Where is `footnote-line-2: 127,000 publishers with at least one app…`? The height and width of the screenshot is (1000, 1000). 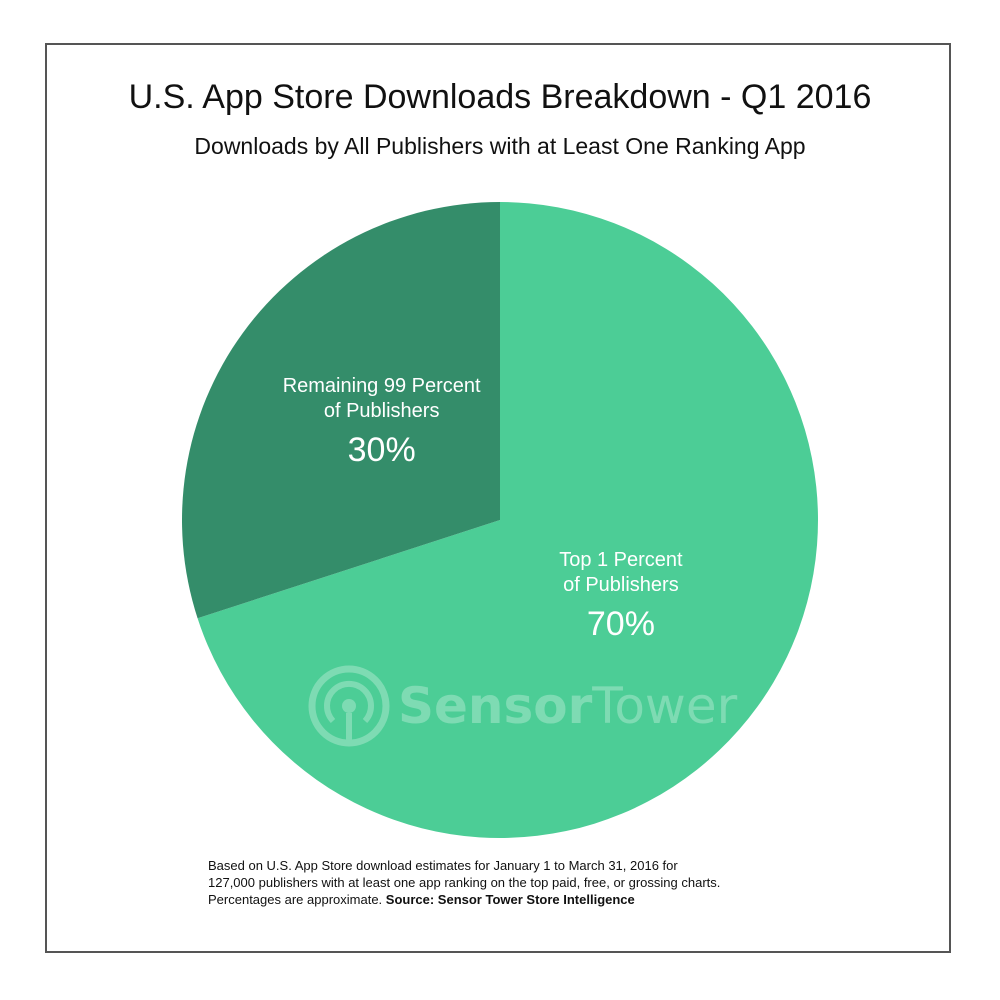
footnote-line-2: 127,000 publishers with at least one app… is located at coordinates (464, 882).